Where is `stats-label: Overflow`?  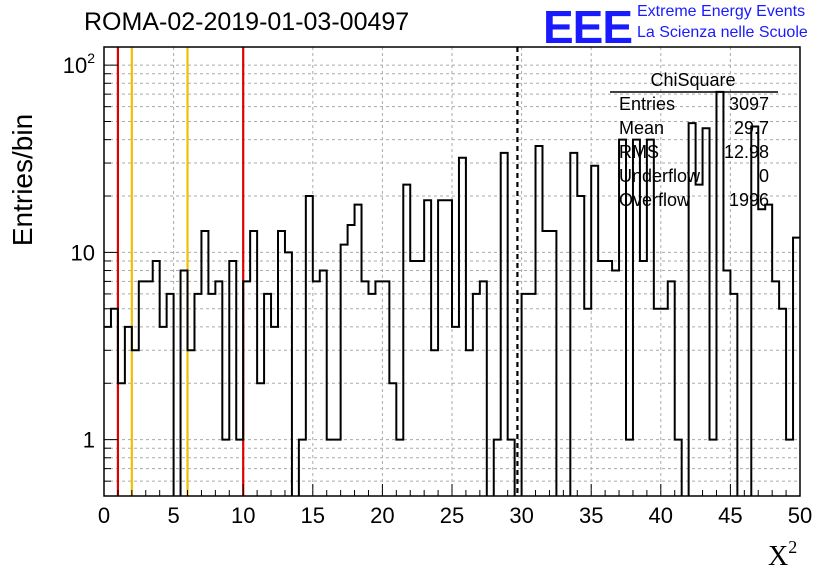
stats-label: Overflow is located at coordinates (655, 200).